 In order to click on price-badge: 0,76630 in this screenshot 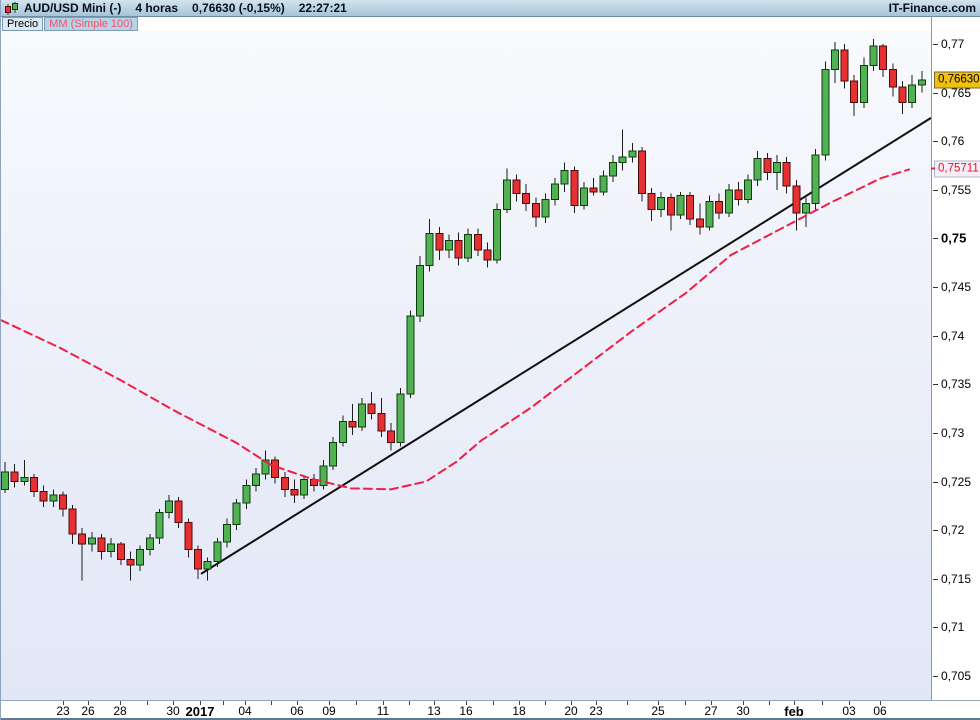, I will do `click(957, 80)`.